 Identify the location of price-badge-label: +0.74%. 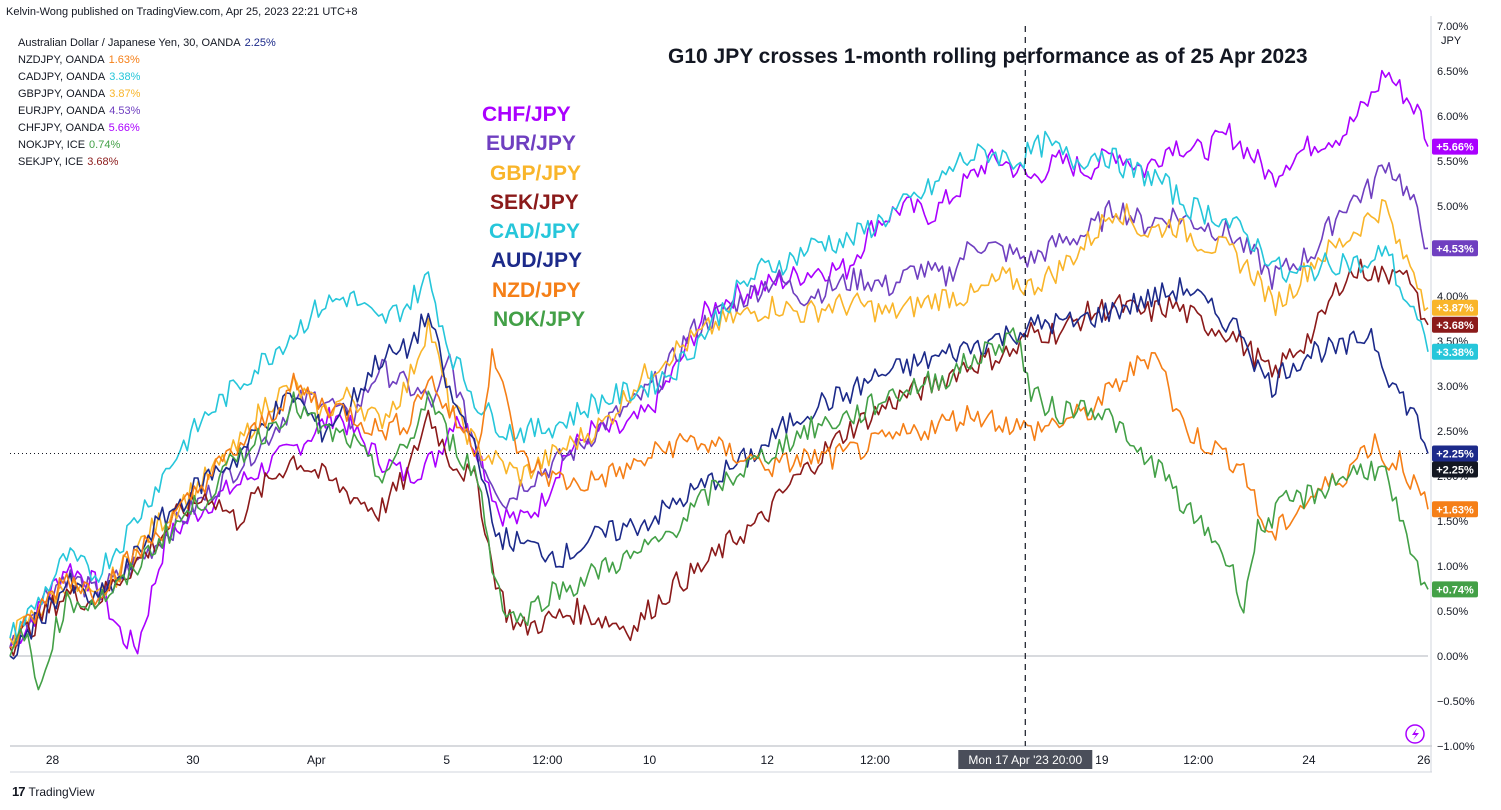
(1455, 590).